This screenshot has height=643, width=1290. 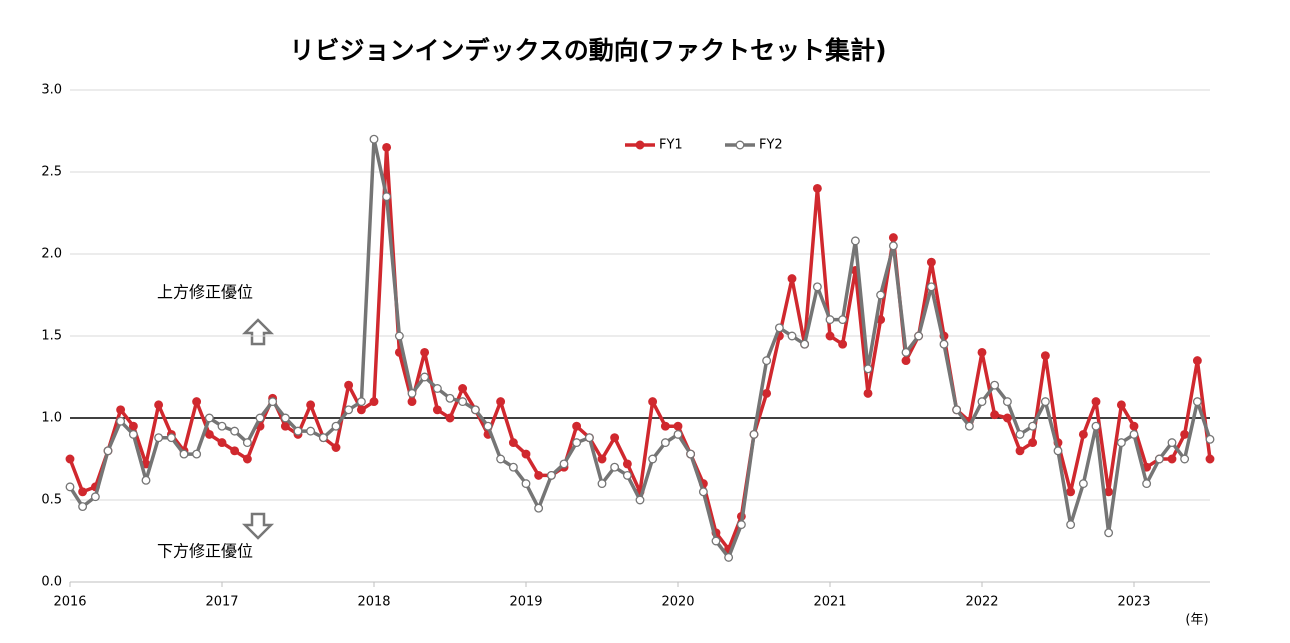 What do you see at coordinates (205, 292) in the screenshot?
I see `annotation: 上方修正優位` at bounding box center [205, 292].